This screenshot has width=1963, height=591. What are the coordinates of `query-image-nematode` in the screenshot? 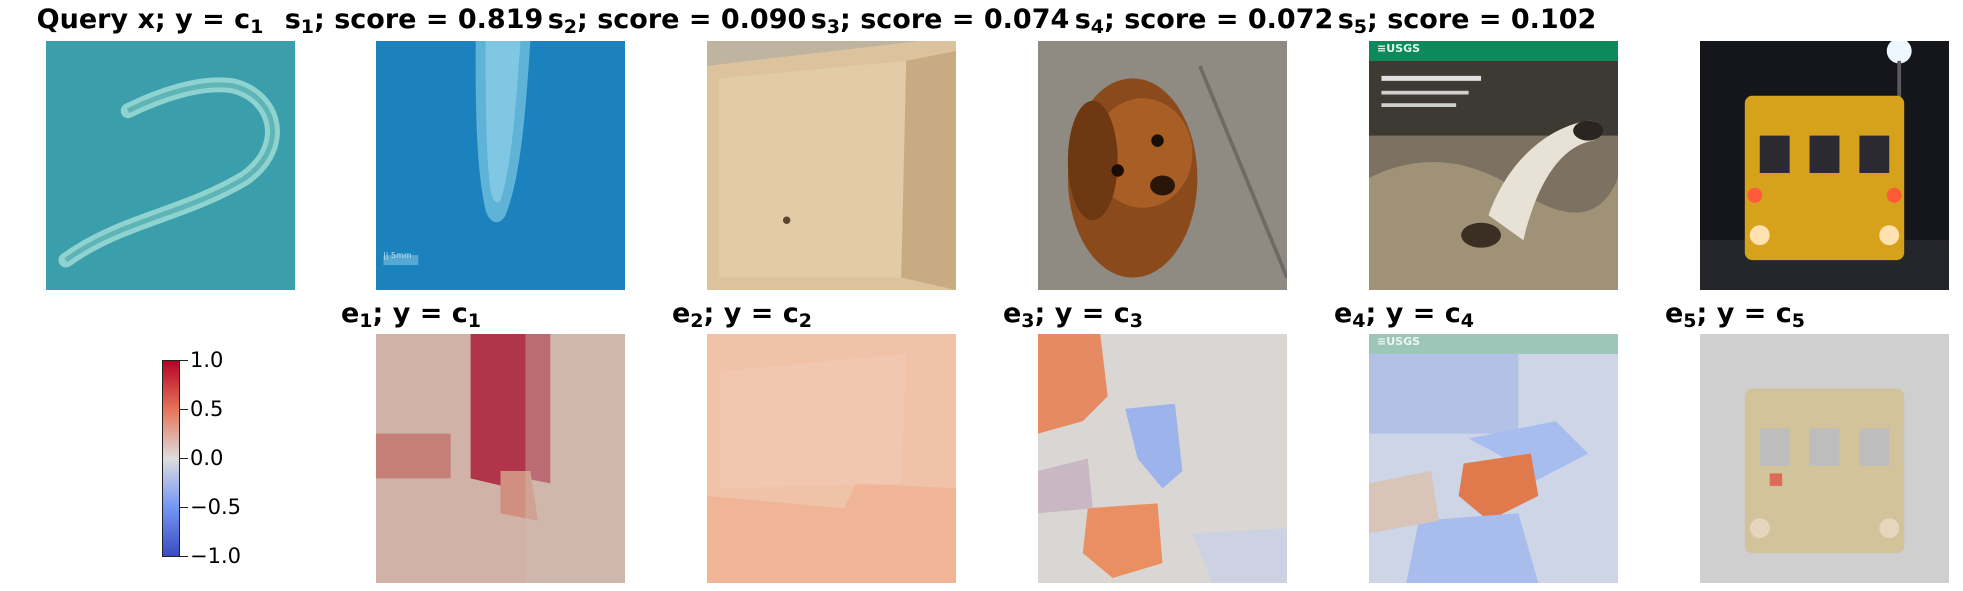 It's located at (170, 165).